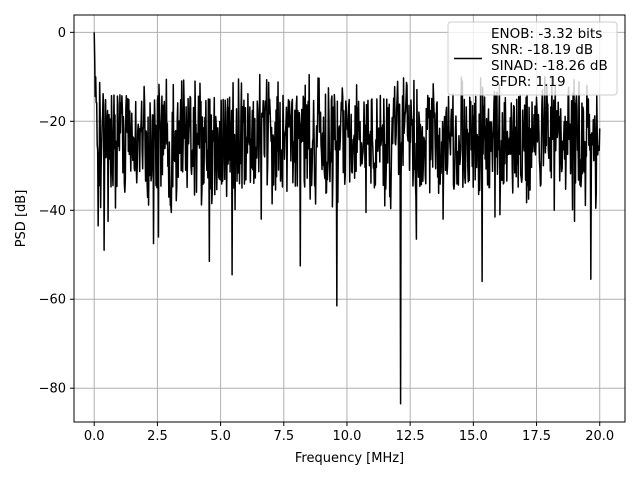 The height and width of the screenshot is (480, 640). Describe the element at coordinates (52, 122) in the screenshot. I see `y-tick-label: −20` at that location.